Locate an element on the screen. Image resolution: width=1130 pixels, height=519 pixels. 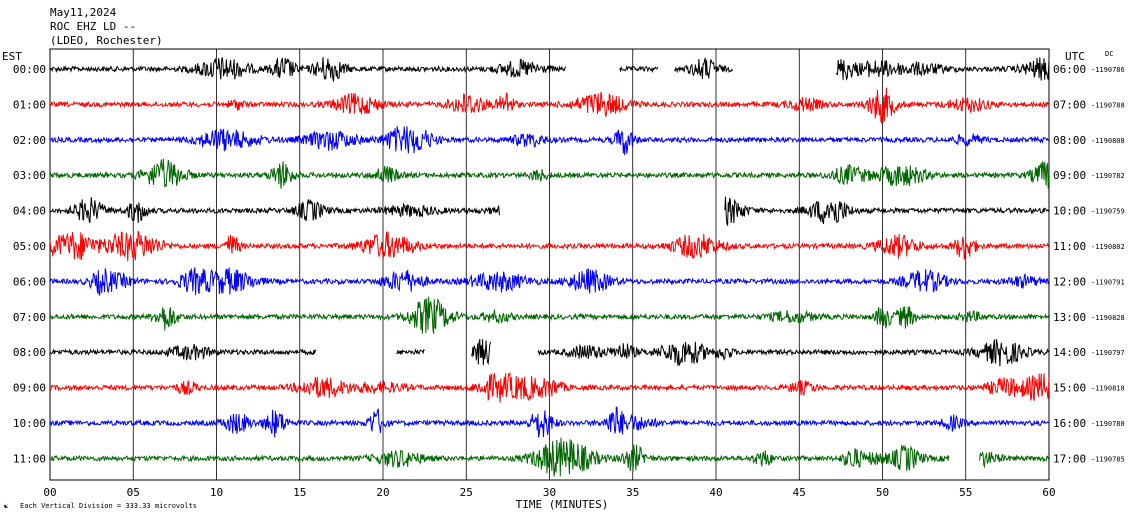
est-hour-label: 00:00 is located at coordinates (29, 69).